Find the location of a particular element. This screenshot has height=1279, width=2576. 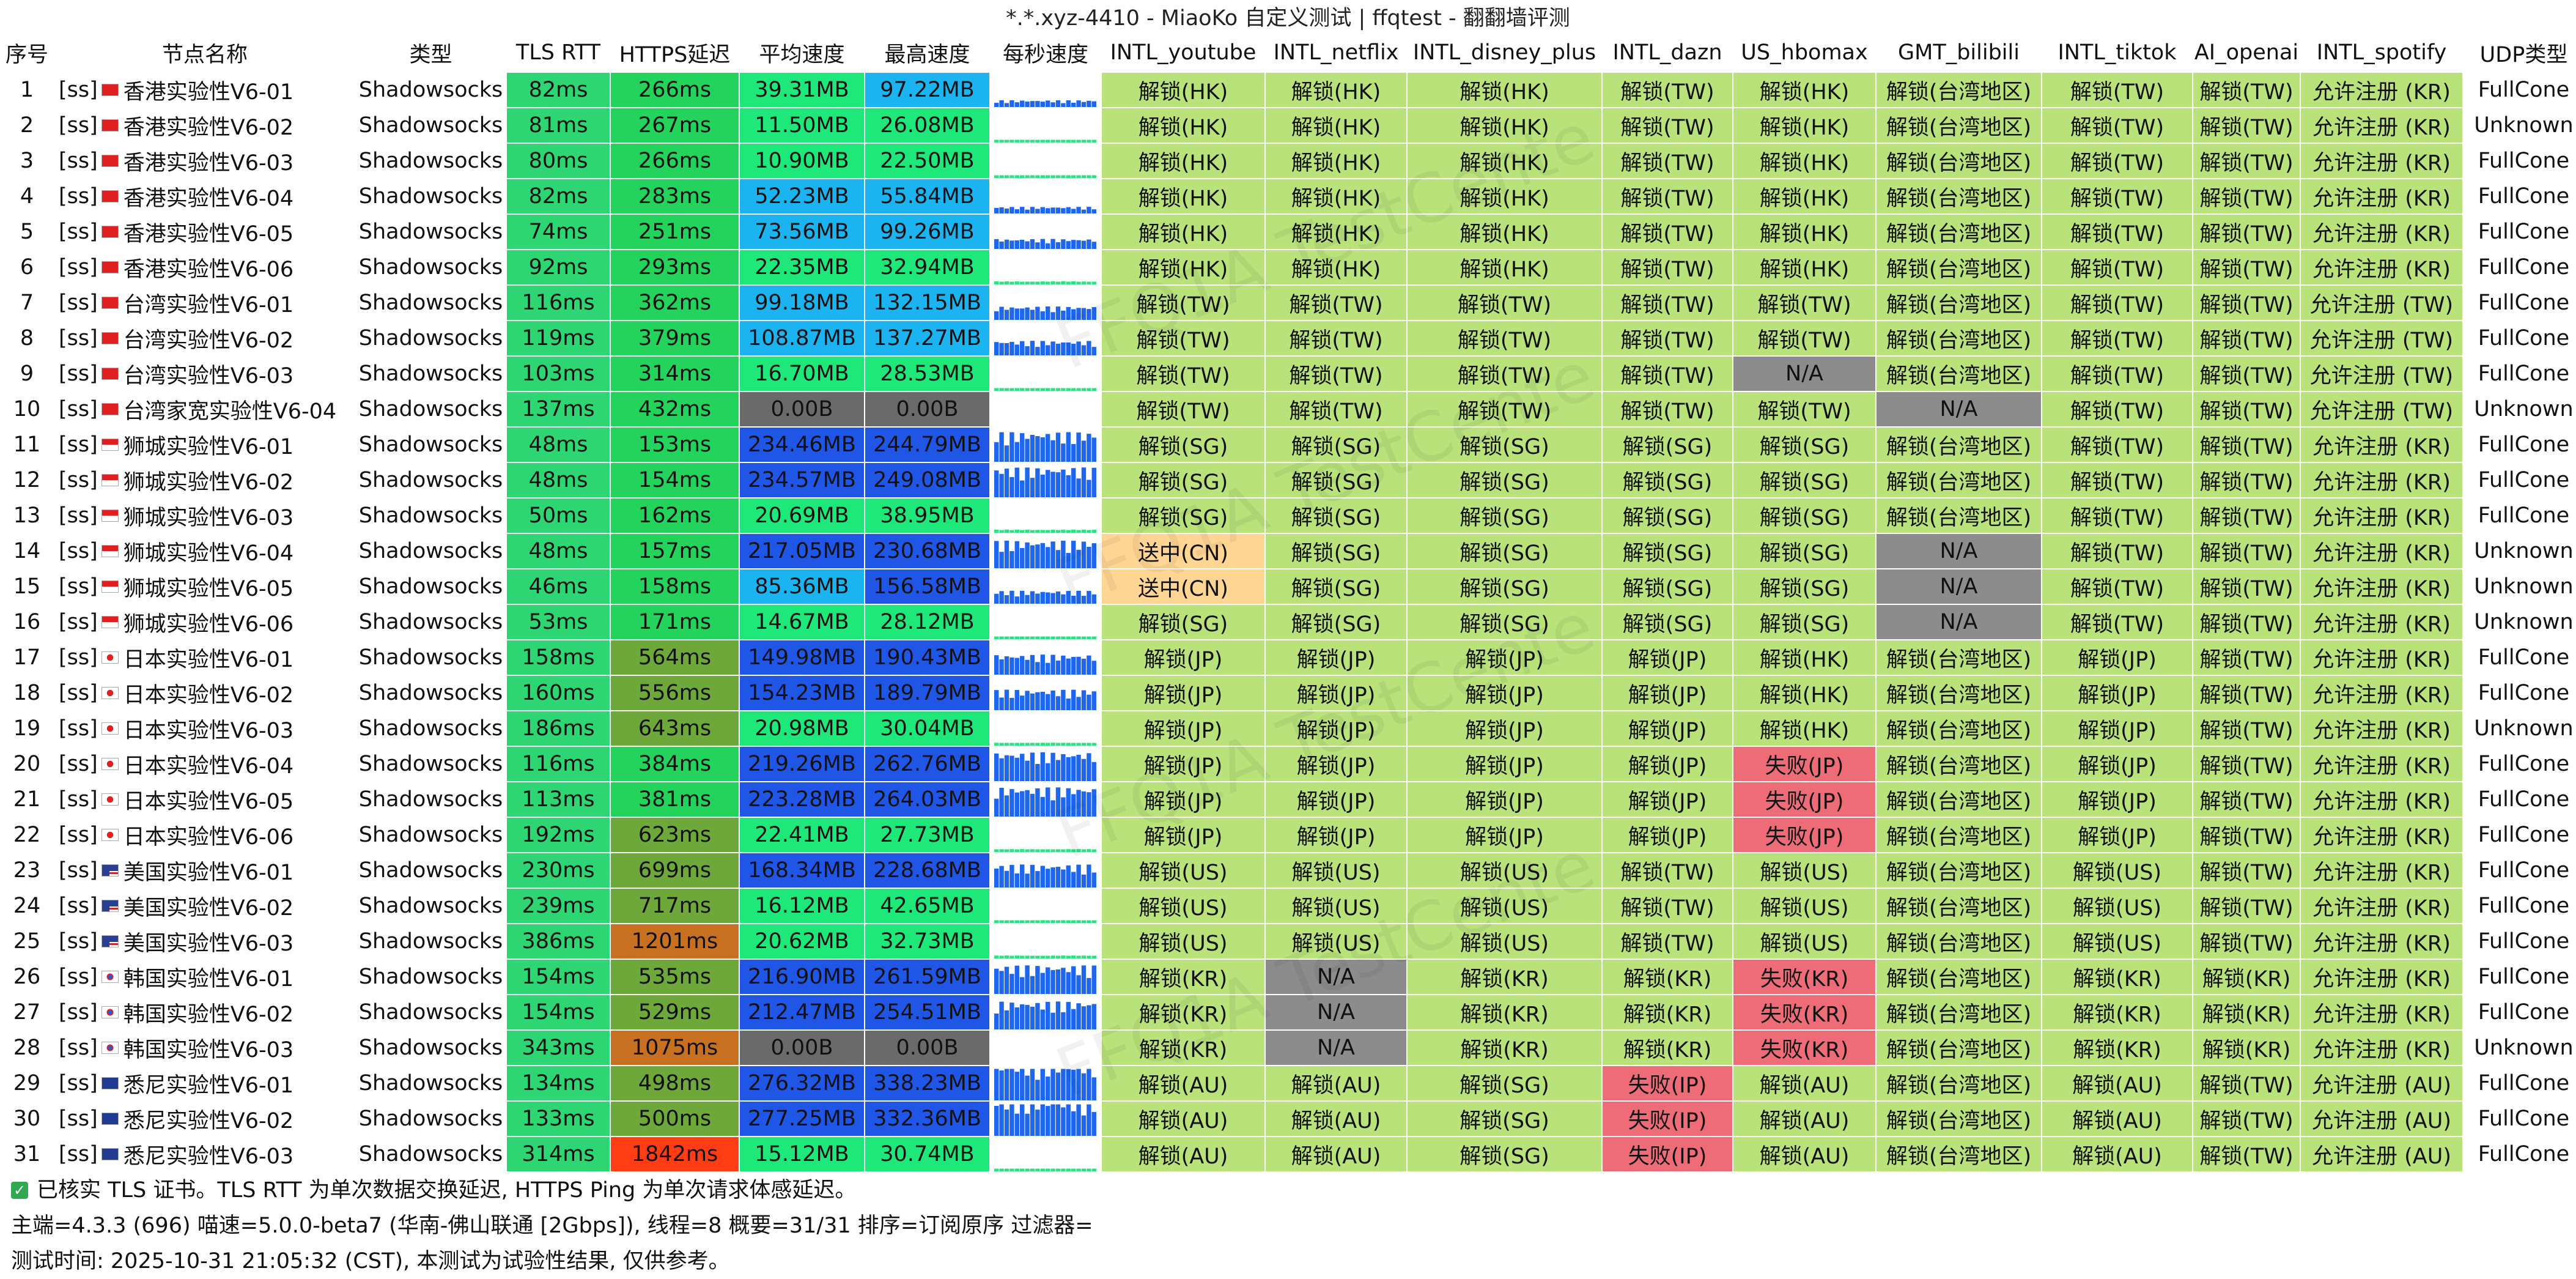

https-latency-cell: 529ms is located at coordinates (675, 1013).